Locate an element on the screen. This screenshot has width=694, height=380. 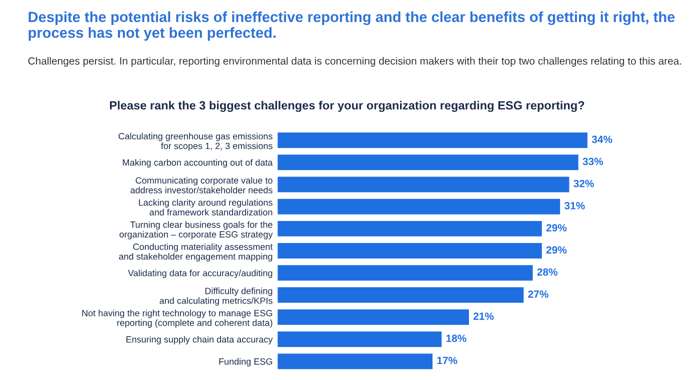
data-label: 34% is located at coordinates (602, 140).